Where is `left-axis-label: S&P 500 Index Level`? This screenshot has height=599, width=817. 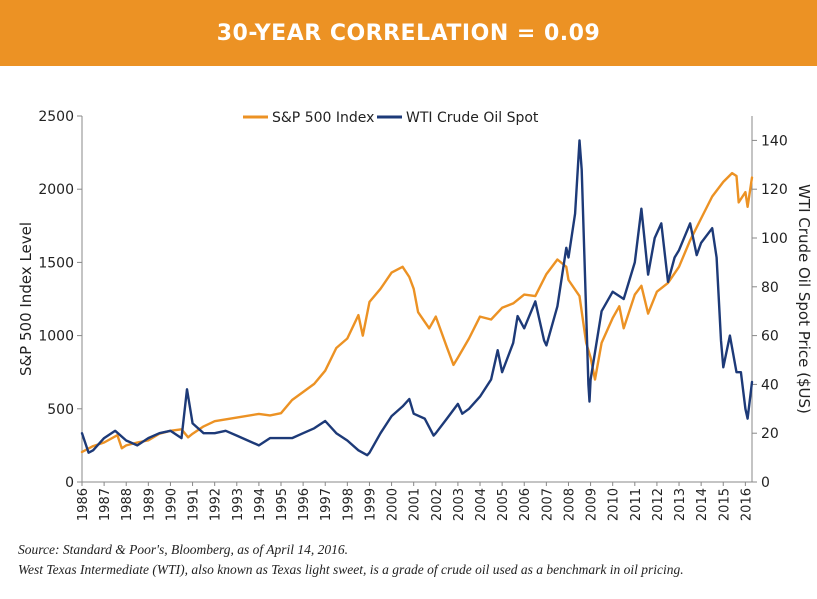 left-axis-label: S&P 500 Index Level is located at coordinates (26, 299).